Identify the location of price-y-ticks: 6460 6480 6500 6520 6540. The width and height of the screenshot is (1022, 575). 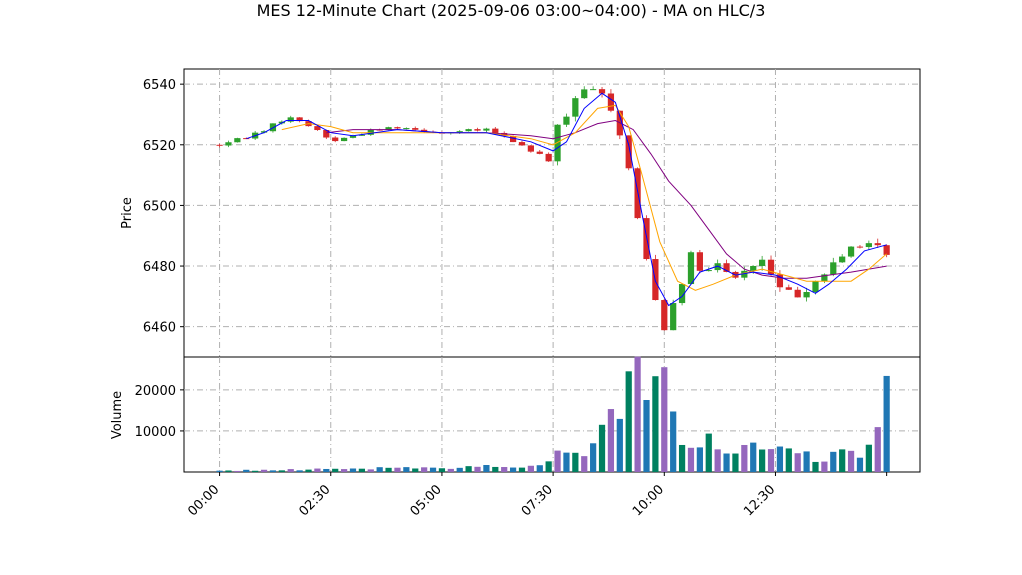
(163, 207).